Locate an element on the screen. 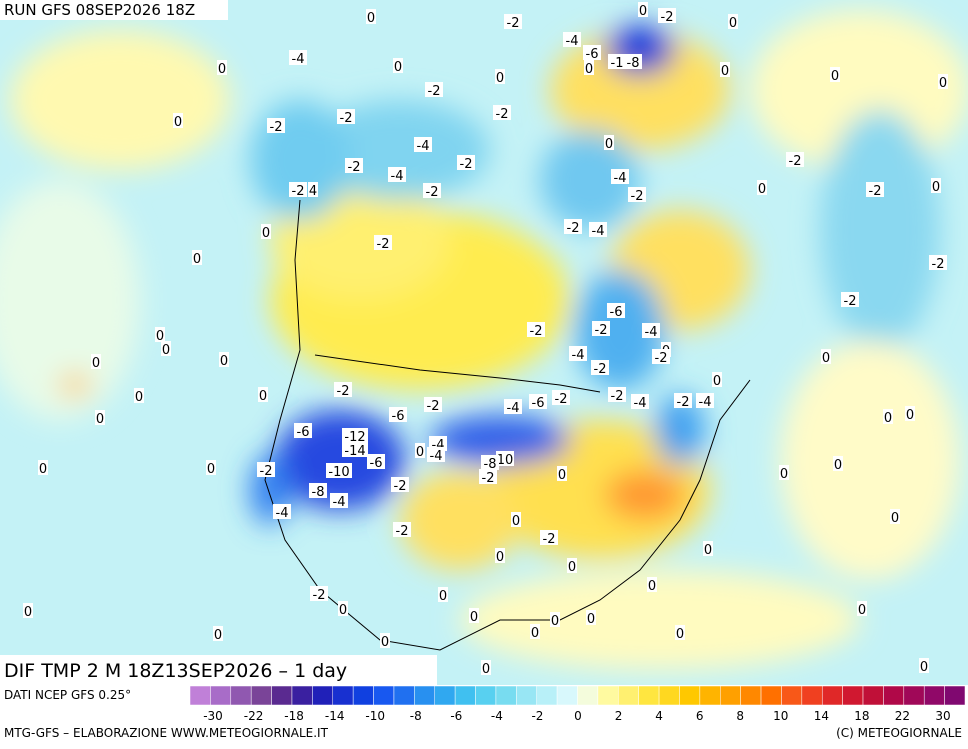  contour-label: -8 is located at coordinates (633, 63).